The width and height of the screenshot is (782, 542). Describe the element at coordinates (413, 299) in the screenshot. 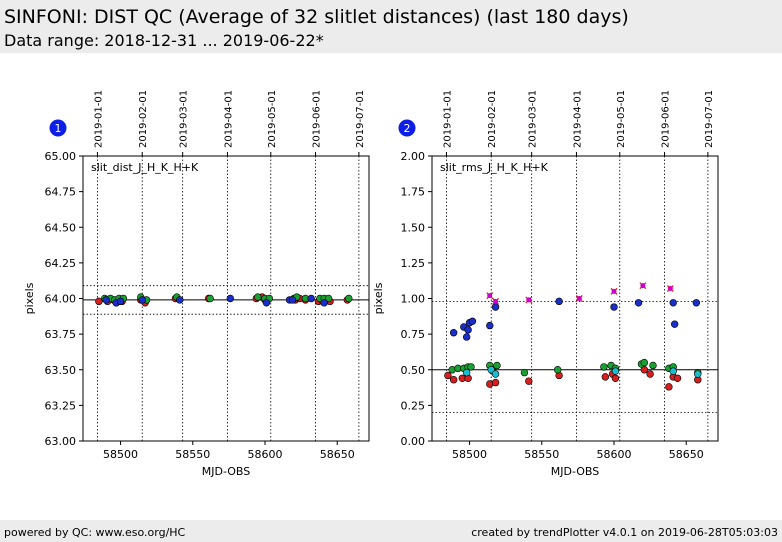

I see `y-tick-label: 1.00` at that location.